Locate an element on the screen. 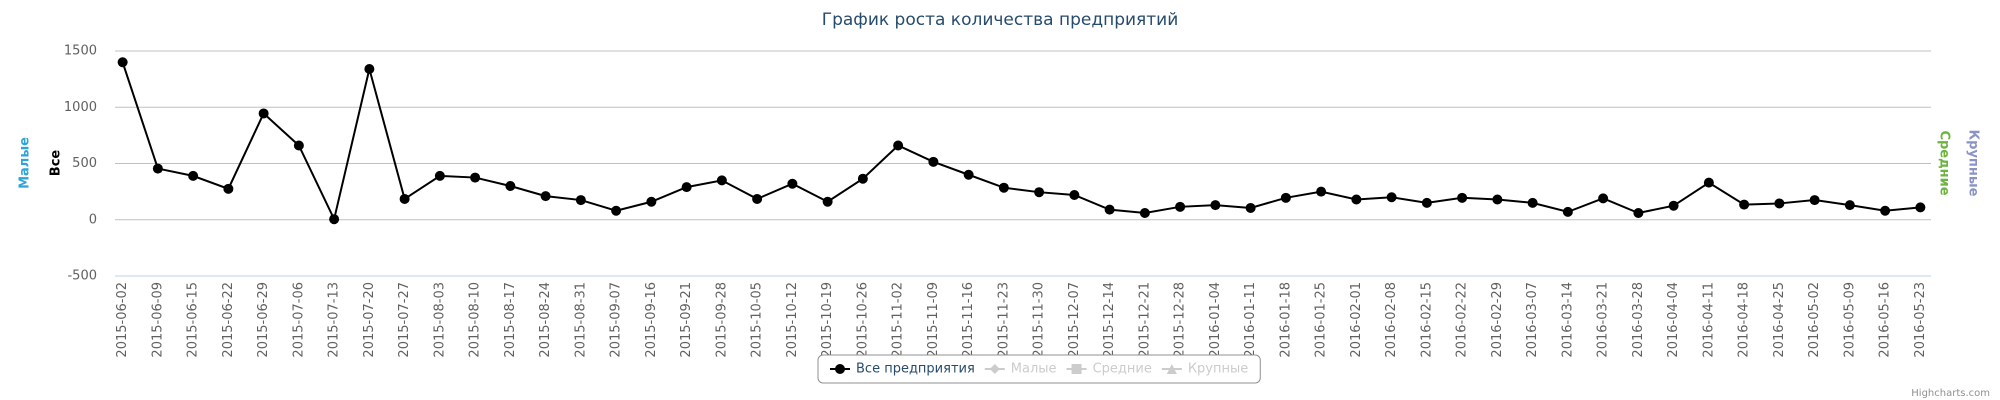  x-tick-label: 2015-07-20 is located at coordinates (369, 320).